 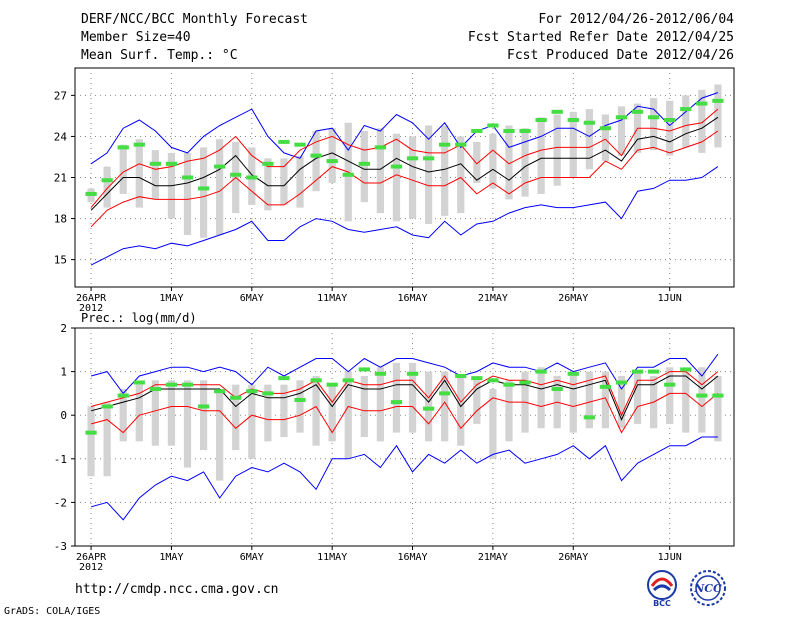 I want to click on y-tick-label: 0, so click(x=63, y=415).